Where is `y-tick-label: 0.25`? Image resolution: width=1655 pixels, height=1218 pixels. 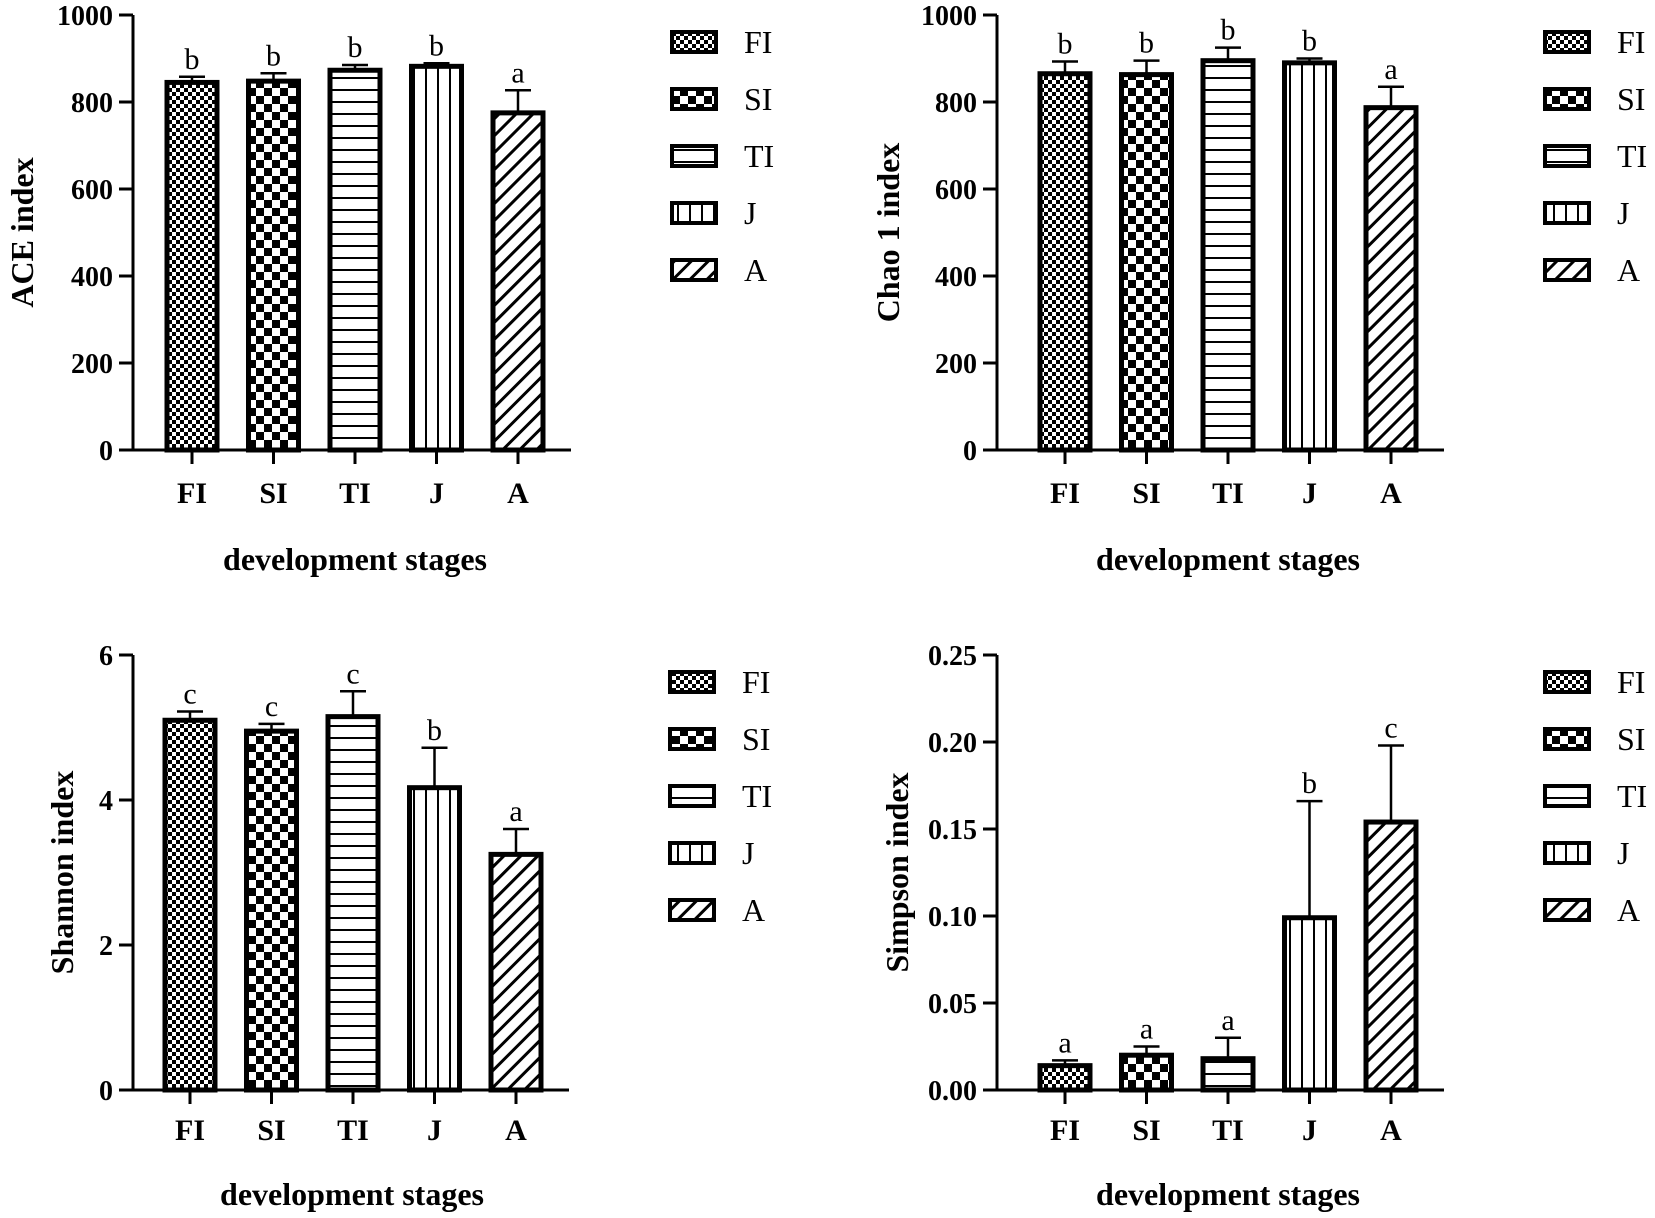 y-tick-label: 0.25 is located at coordinates (952, 656).